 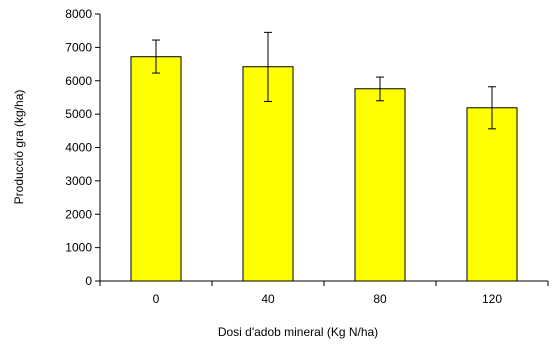 I want to click on x-tick-label: 120, so click(x=492, y=299).